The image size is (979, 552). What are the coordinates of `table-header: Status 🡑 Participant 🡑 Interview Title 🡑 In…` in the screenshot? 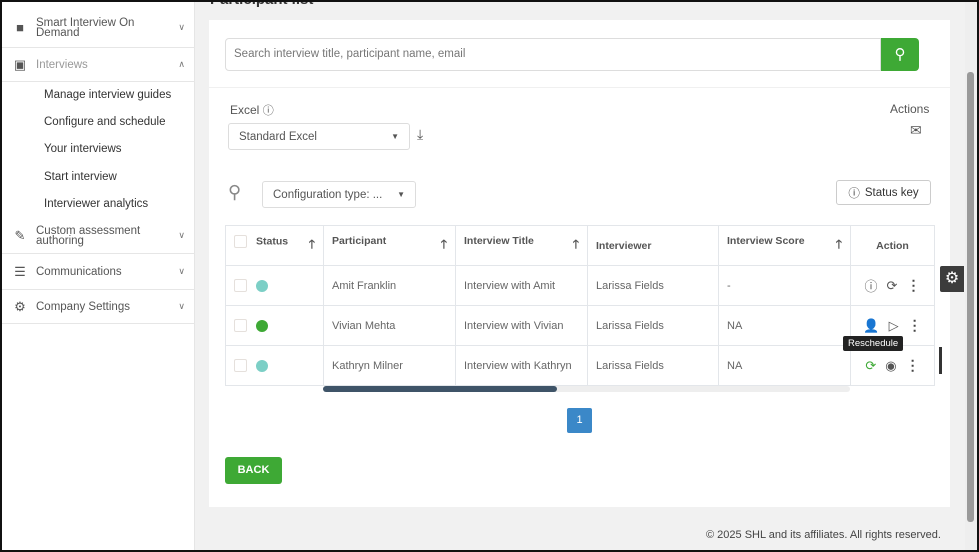 It's located at (580, 245).